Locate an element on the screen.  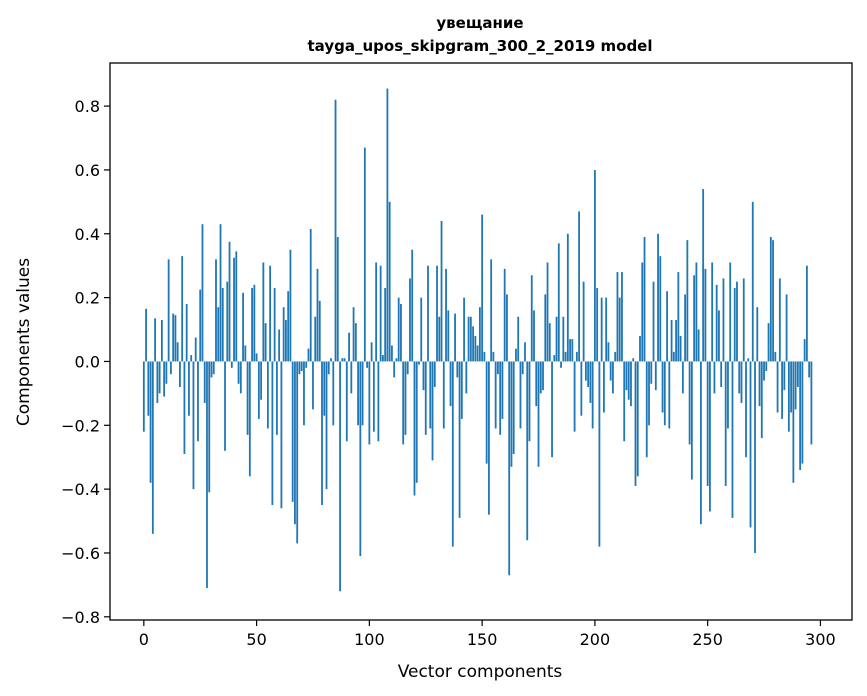
y-axis-ticks: −0.8 −0.6 −0.4 −0.2 0.0 0.2 0.4 0.6 0.8 is located at coordinates (85, 362).